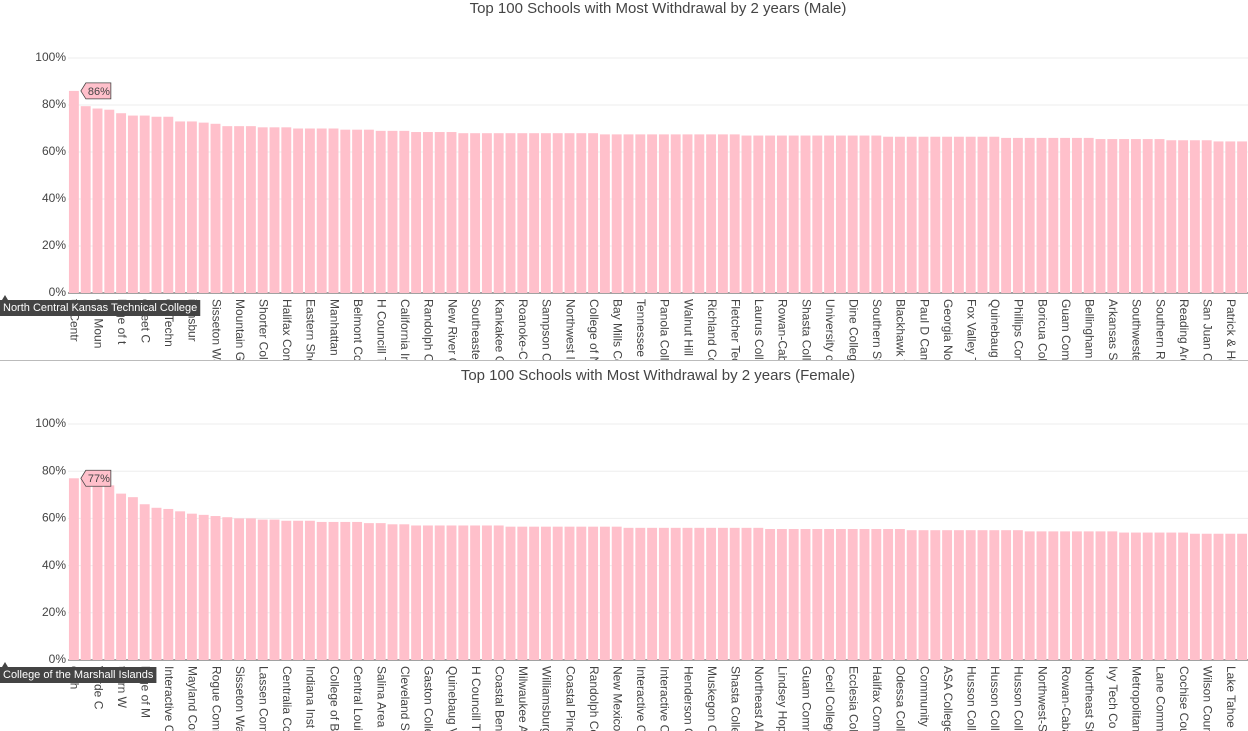 The width and height of the screenshot is (1248, 731). Describe the element at coordinates (1184, 698) in the screenshot. I see `x-tick-label: Cochise Cou` at that location.